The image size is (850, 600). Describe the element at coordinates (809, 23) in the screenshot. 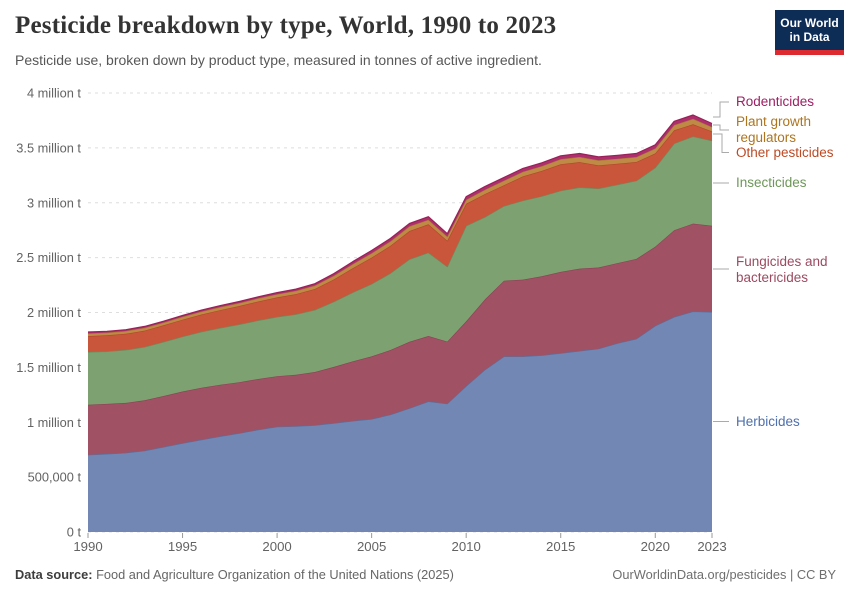

I see `owid-logo-line1: Our World` at that location.